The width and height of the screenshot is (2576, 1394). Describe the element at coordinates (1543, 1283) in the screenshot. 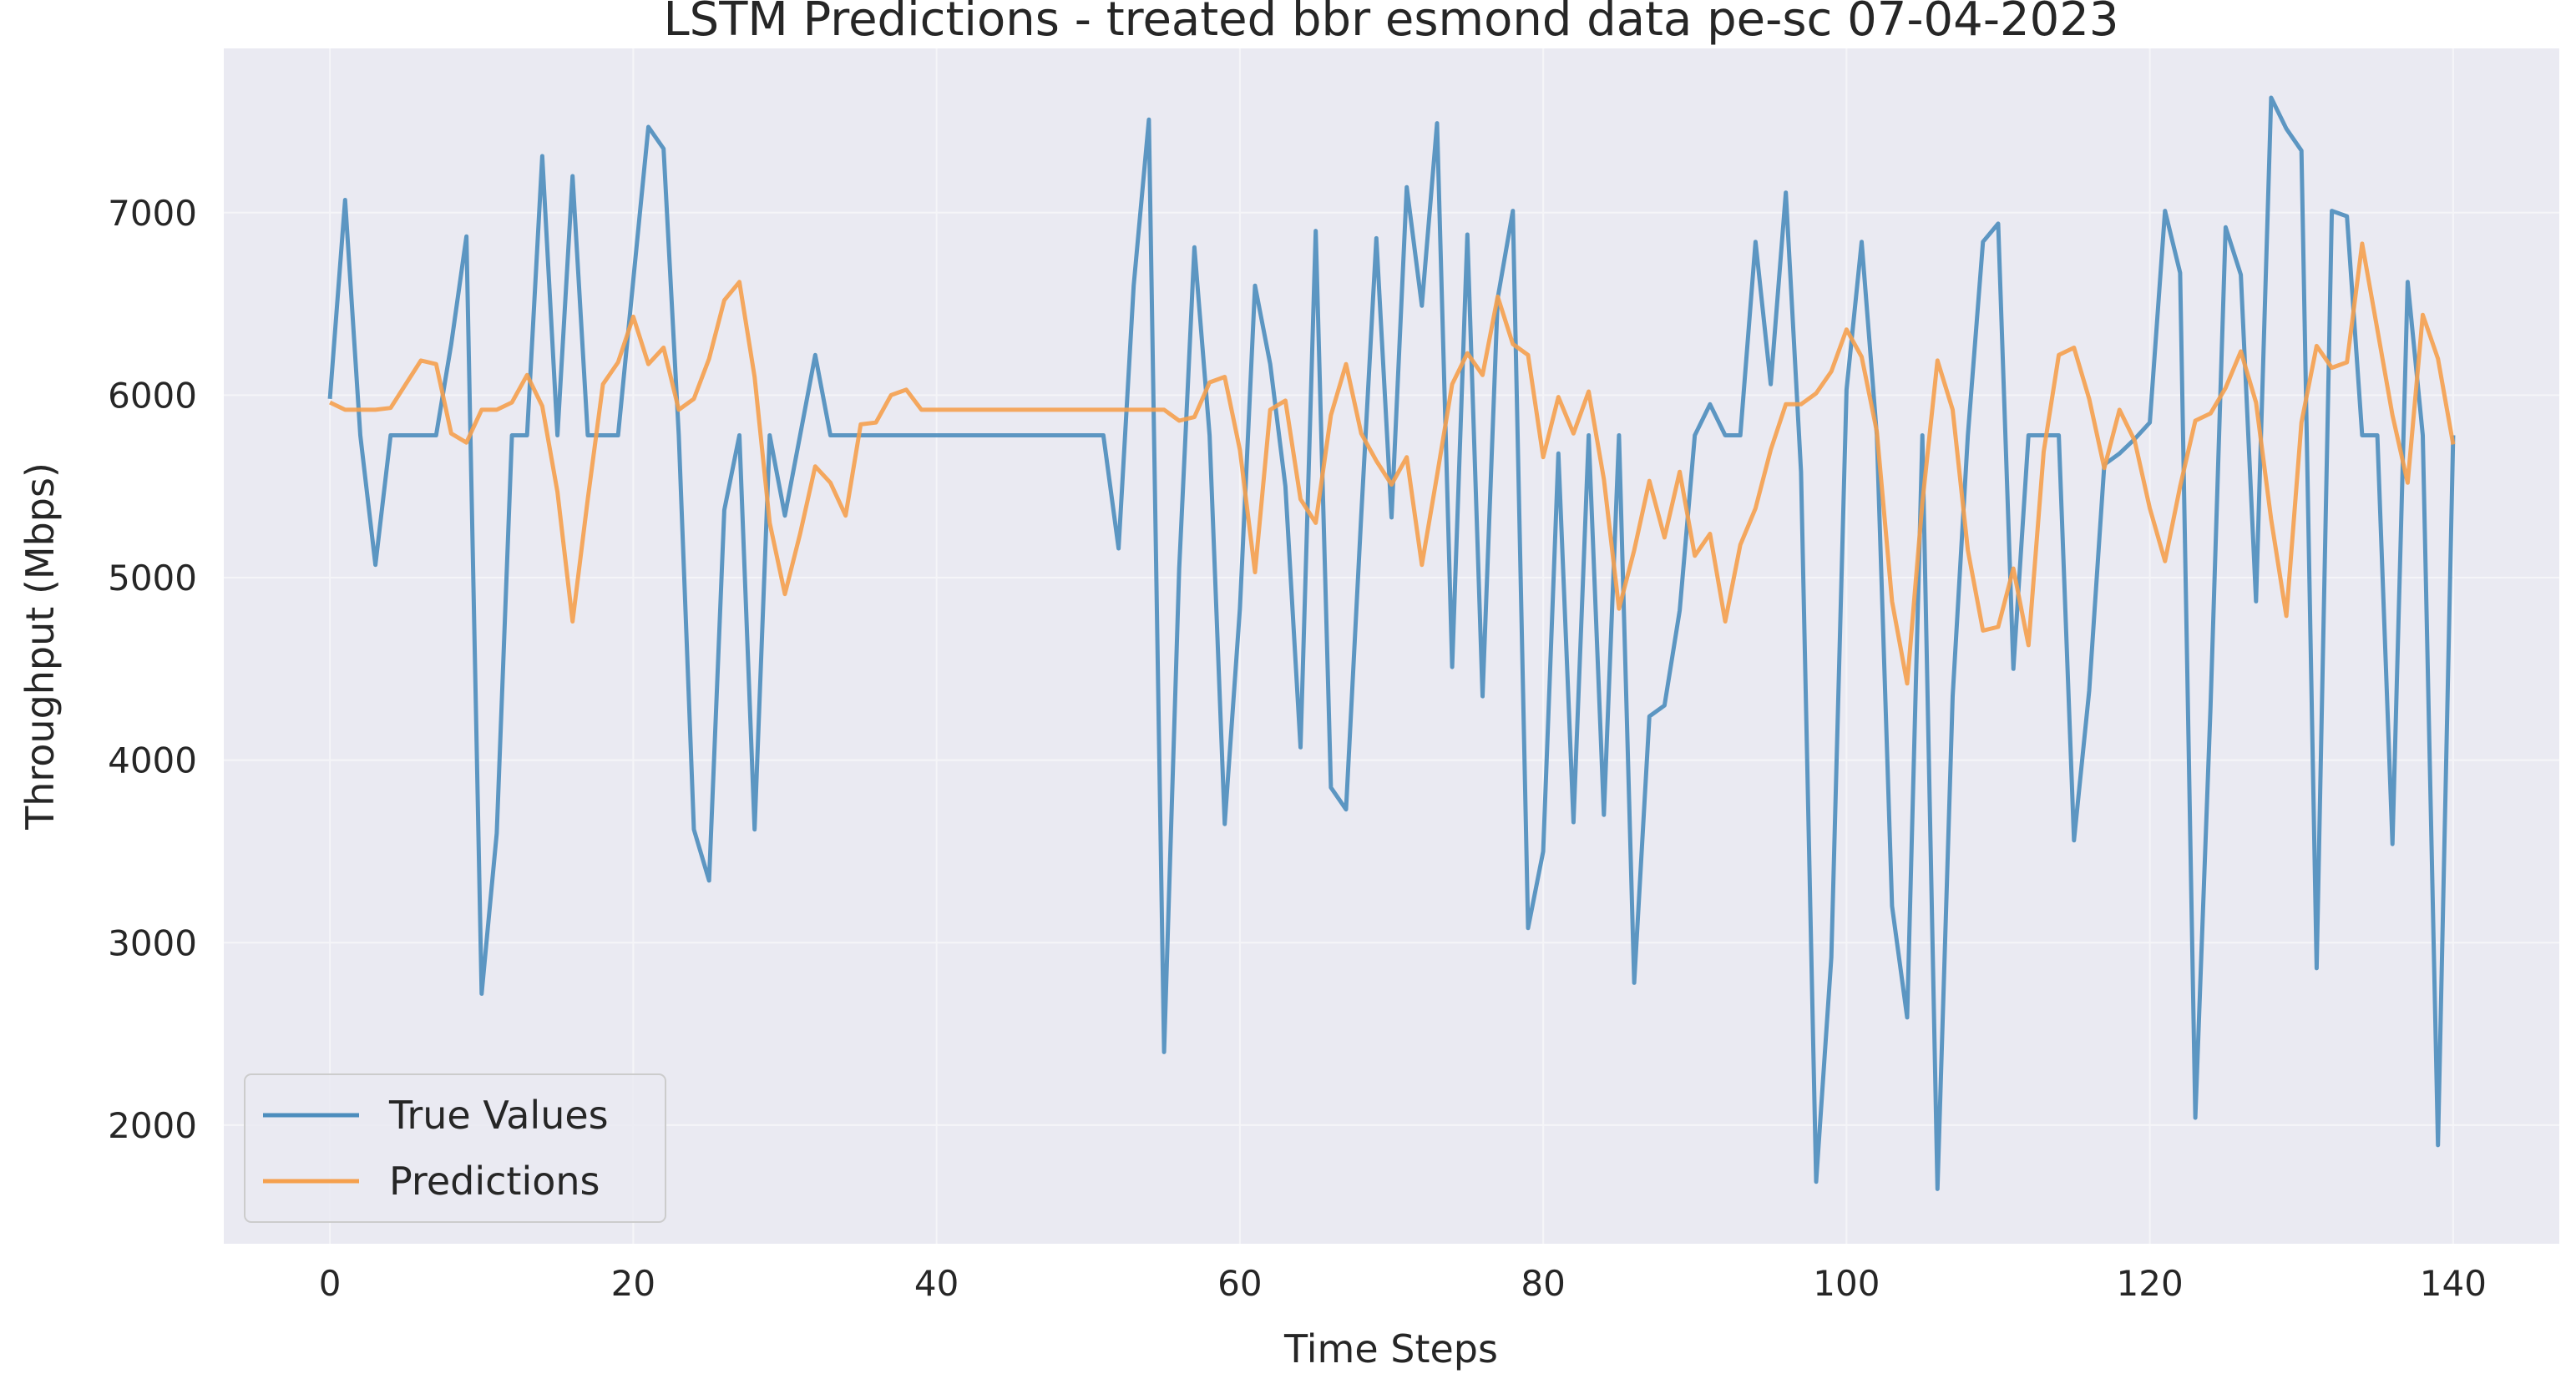

I see `x-tick-label: 80` at that location.